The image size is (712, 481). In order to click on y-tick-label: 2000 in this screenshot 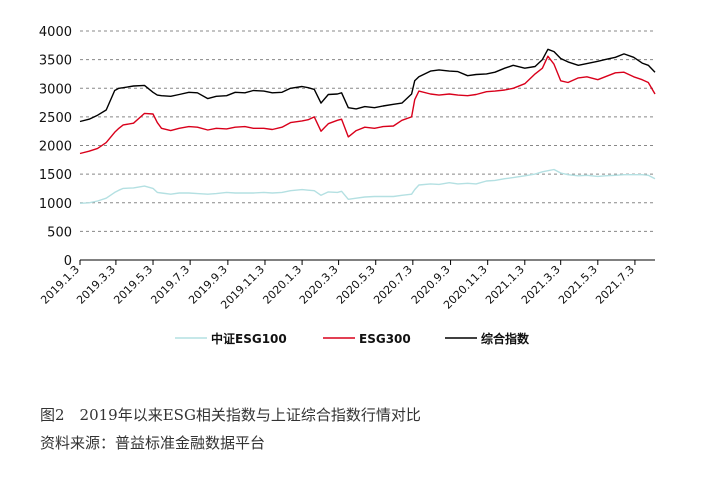, I will do `click(55, 147)`.